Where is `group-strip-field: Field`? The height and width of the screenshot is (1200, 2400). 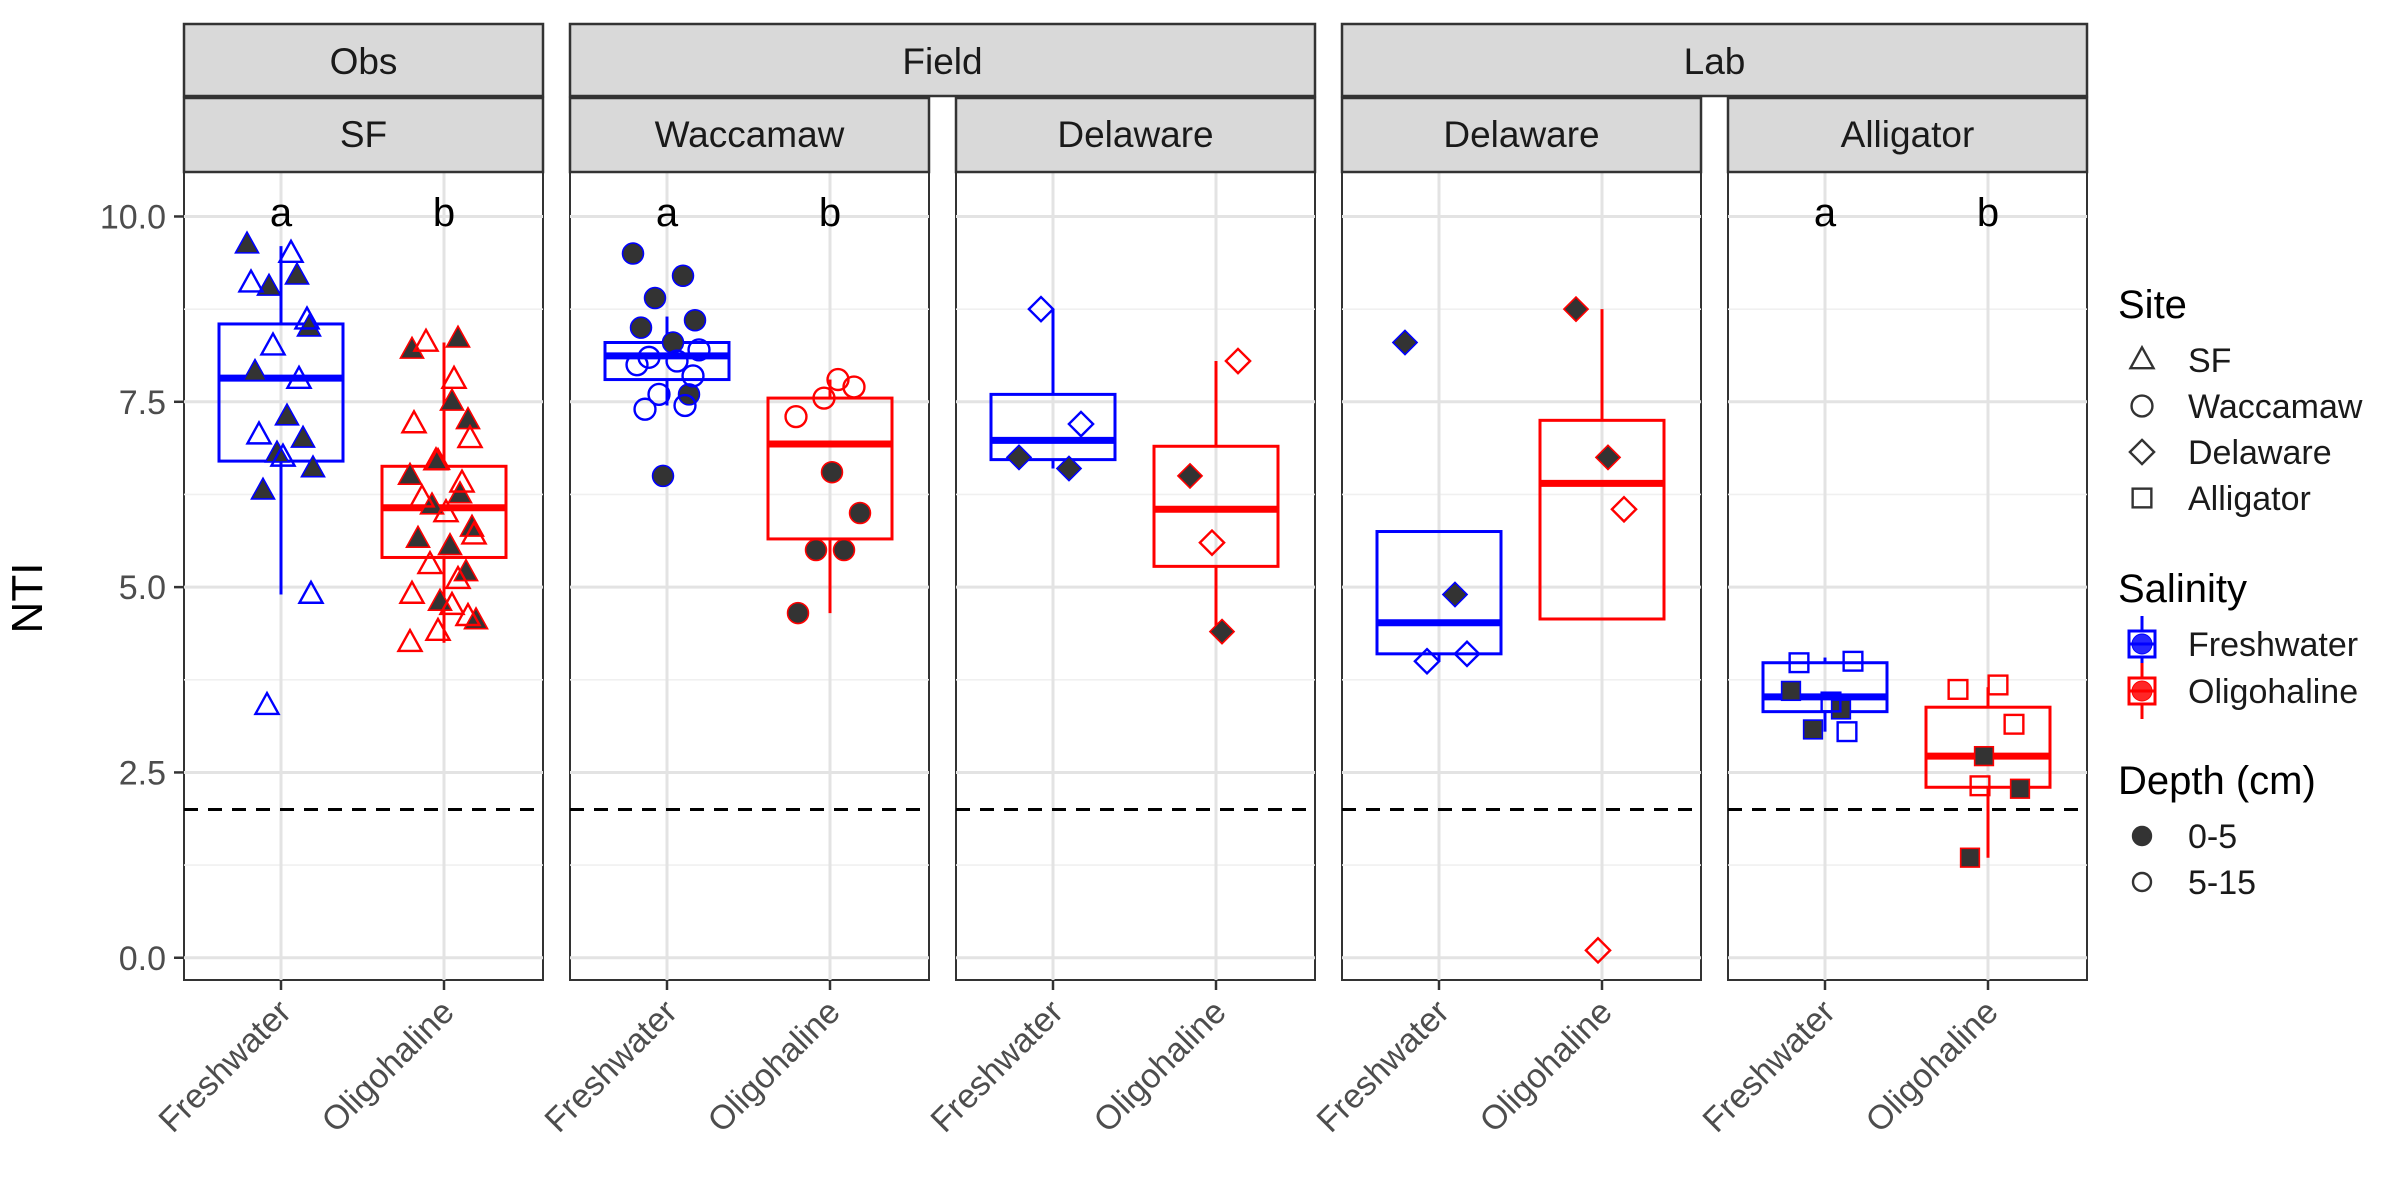 group-strip-field: Field is located at coordinates (942, 60).